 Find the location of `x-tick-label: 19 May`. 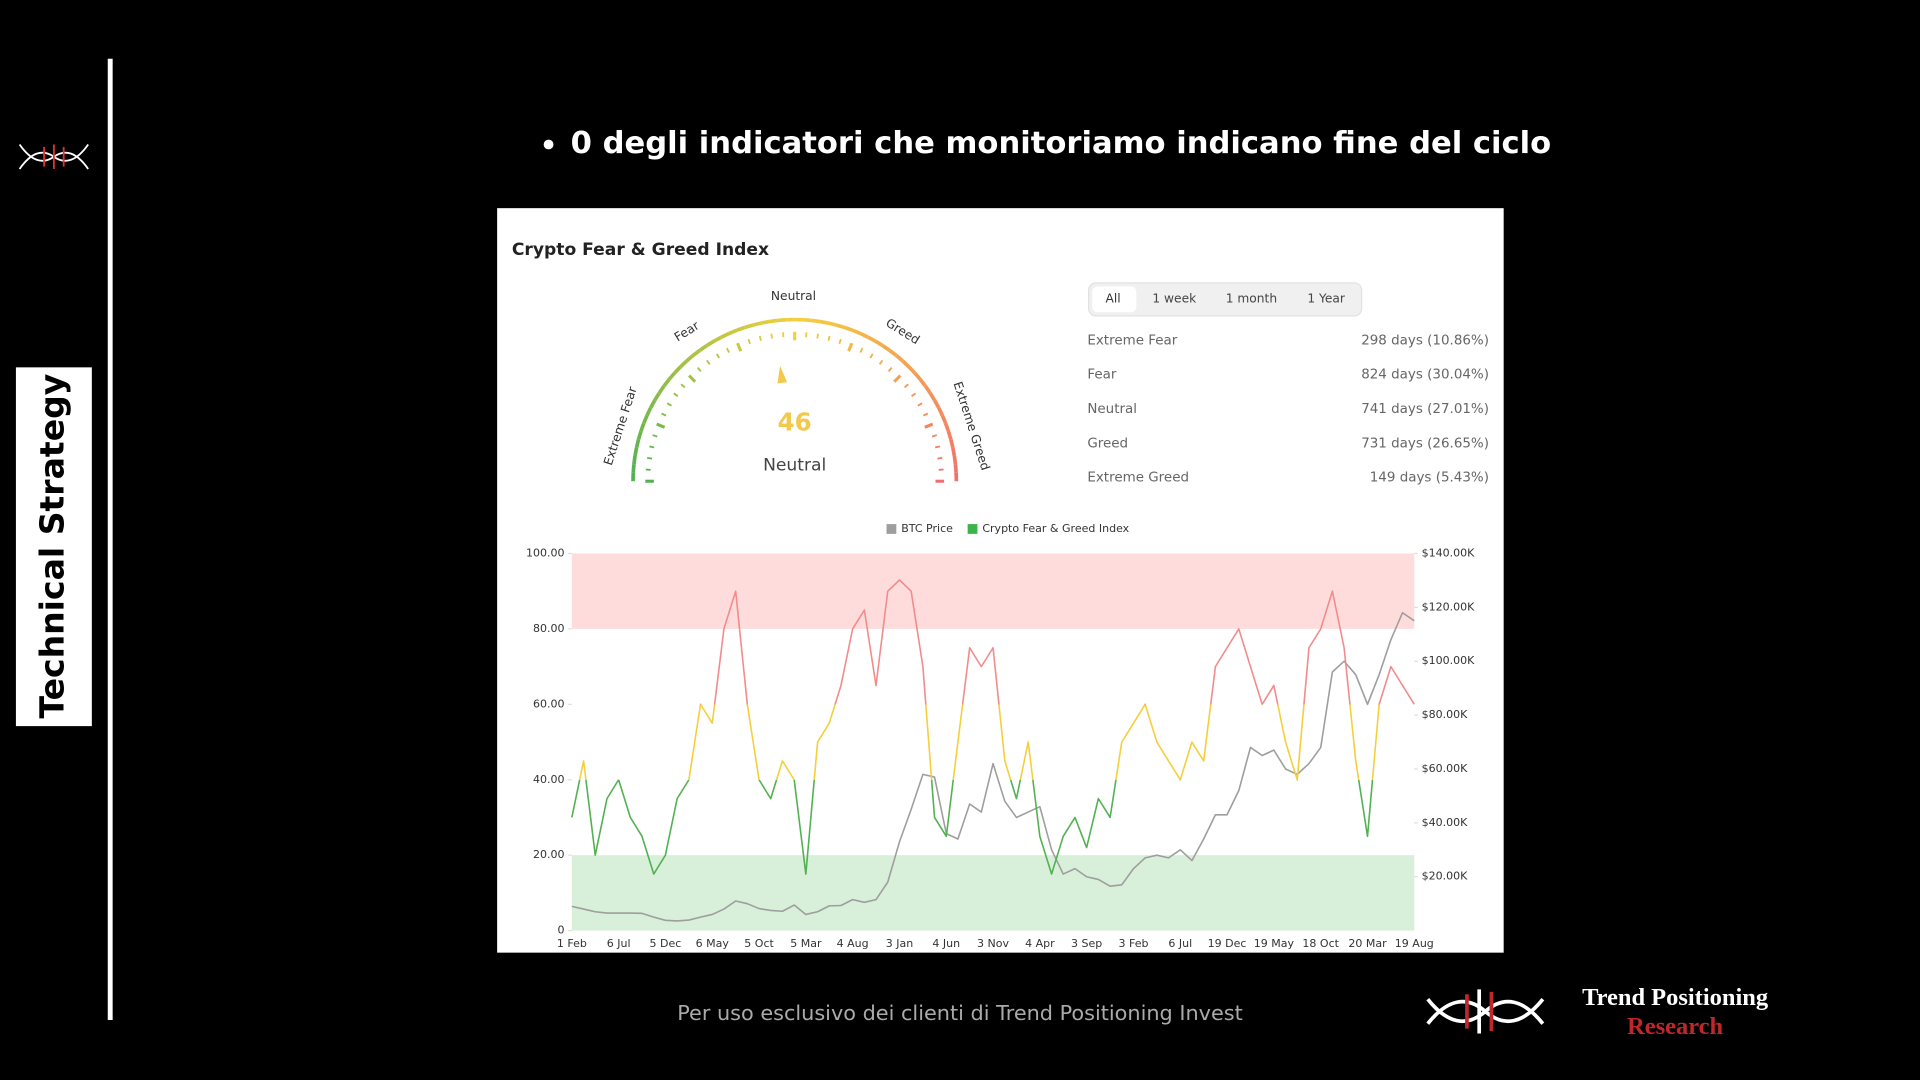

x-tick-label: 19 May is located at coordinates (1274, 943).